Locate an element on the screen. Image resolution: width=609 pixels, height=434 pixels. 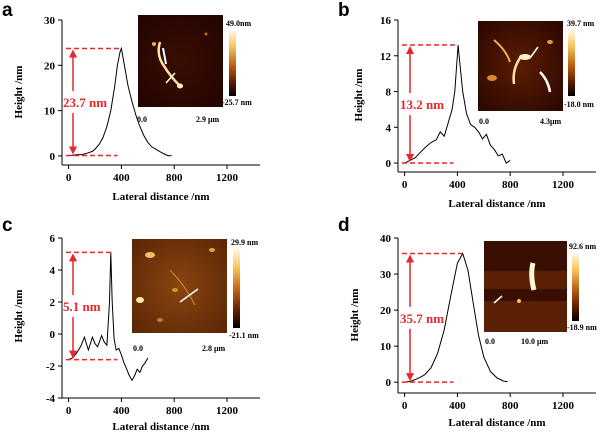
y-tick-label: 40 is located at coordinates (386, 239).